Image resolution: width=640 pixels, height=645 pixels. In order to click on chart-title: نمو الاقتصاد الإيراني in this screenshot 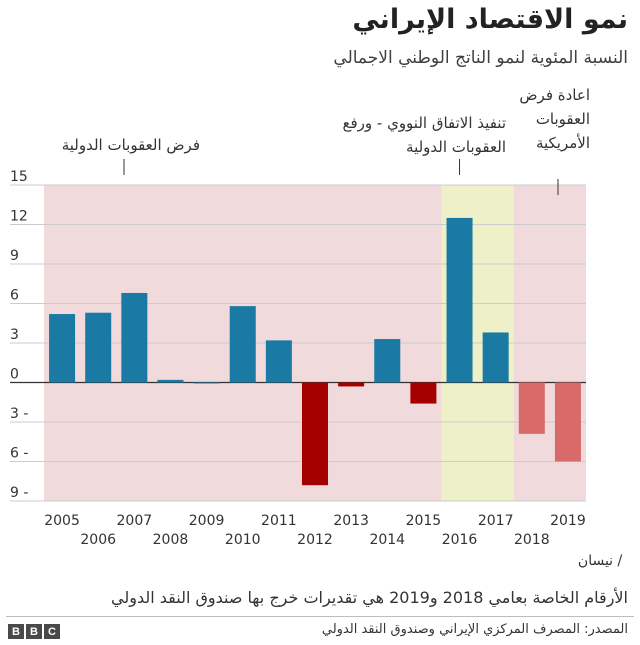, I will do `click(490, 19)`.